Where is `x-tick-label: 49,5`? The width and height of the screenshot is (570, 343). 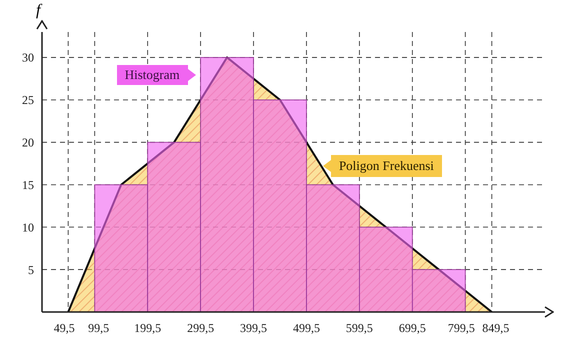
x-tick-label: 49,5 is located at coordinates (64, 328).